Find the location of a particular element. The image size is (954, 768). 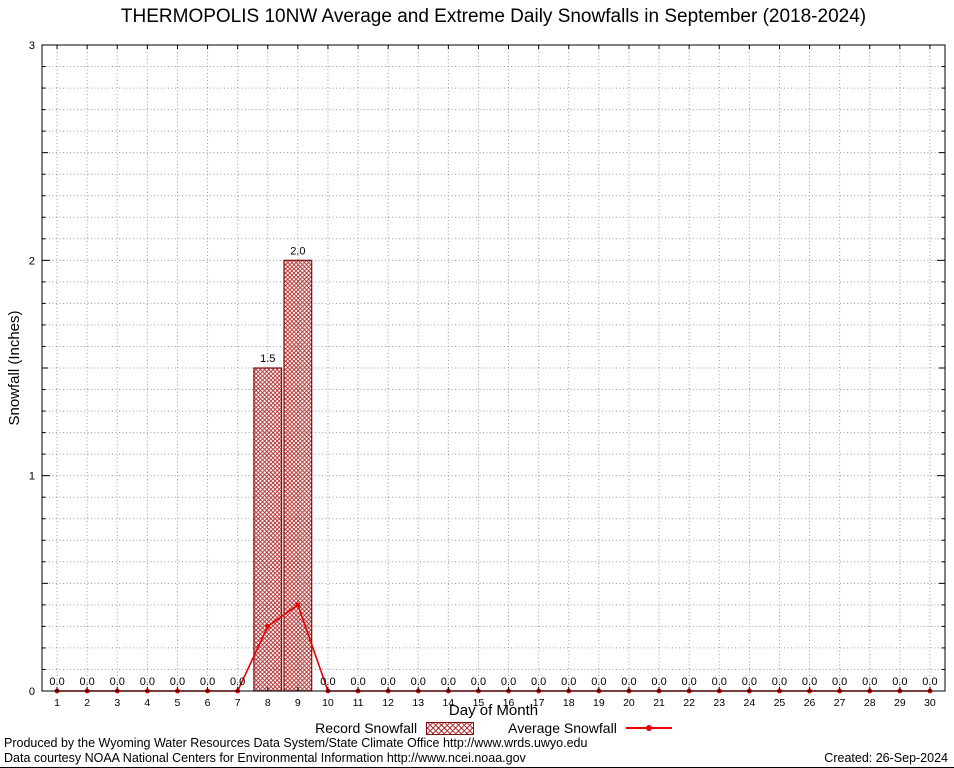

svg-text: 29 is located at coordinates (900, 703).